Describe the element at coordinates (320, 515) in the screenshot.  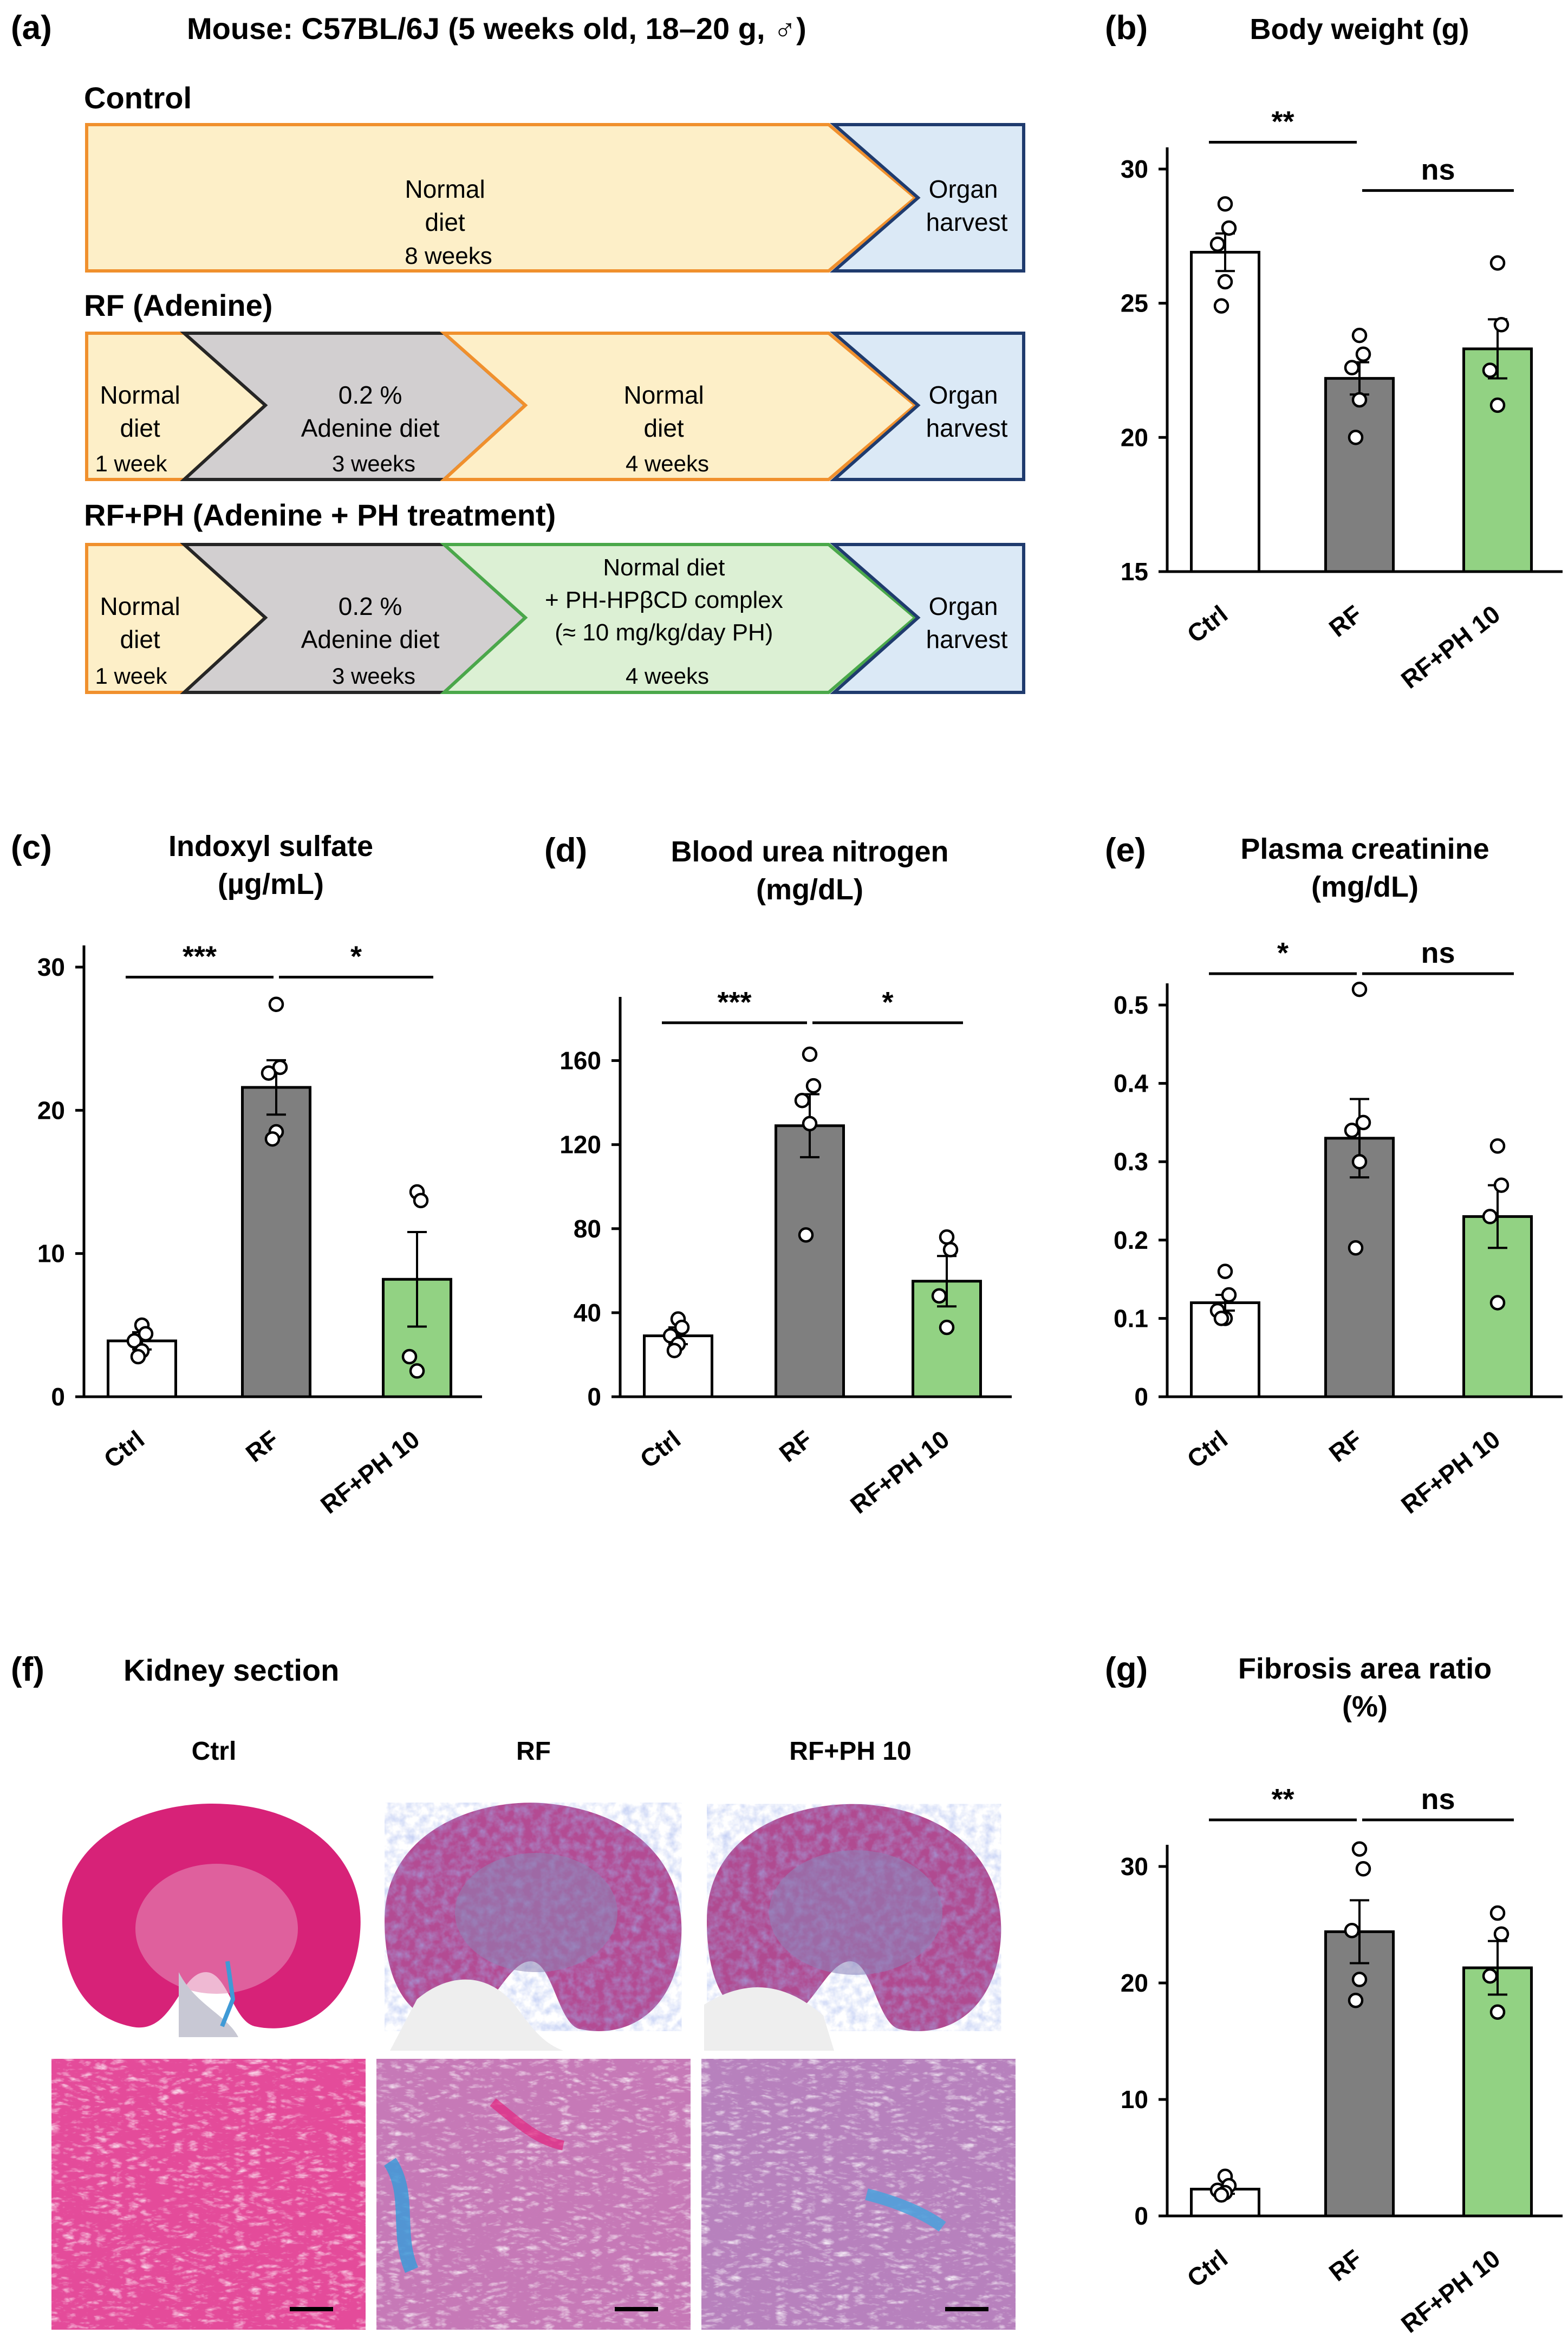
I see `row-label-rfph: RF+PH (Adenine + PH treatment)` at that location.